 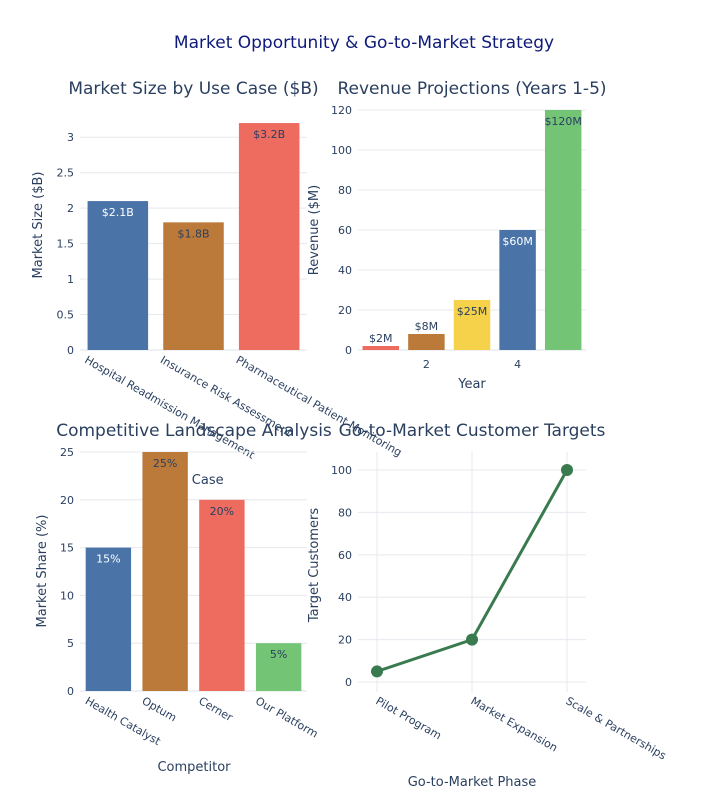 I want to click on competitive-y-tick-label: 5, so click(x=70, y=643).